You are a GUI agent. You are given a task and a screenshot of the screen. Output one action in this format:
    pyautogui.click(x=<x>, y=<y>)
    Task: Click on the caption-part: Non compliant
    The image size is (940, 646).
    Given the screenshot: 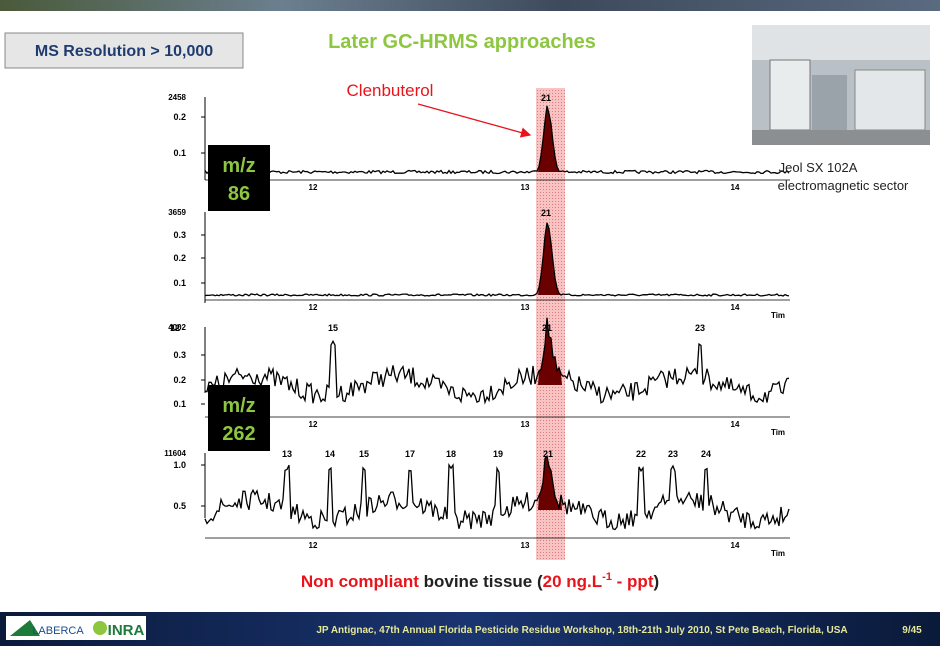 What is the action you would take?
    pyautogui.click(x=360, y=581)
    